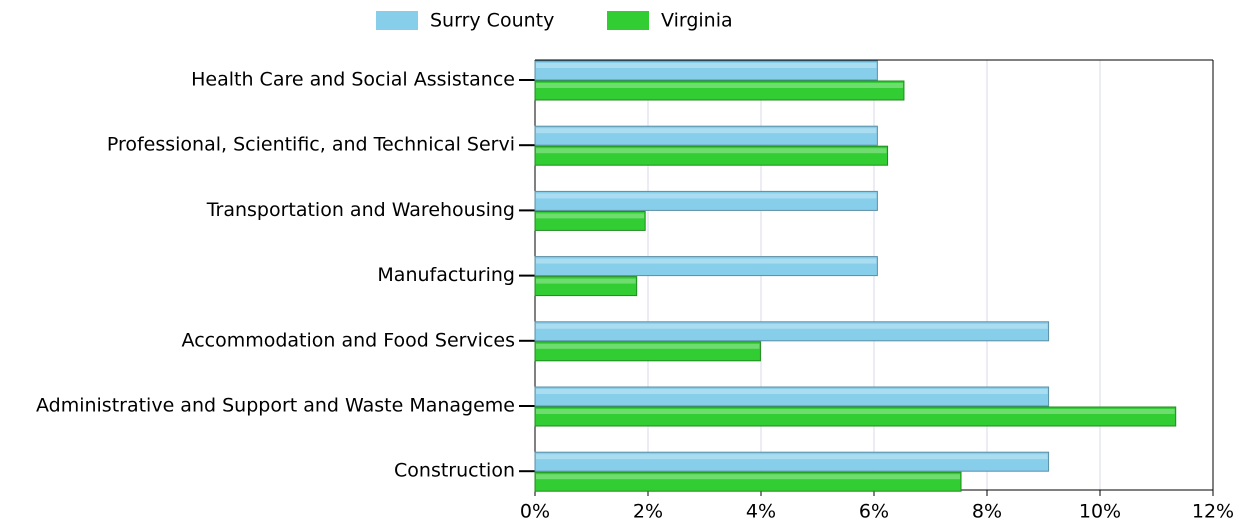  What do you see at coordinates (1213, 512) in the screenshot?
I see `x-tick-label: 12%` at bounding box center [1213, 512].